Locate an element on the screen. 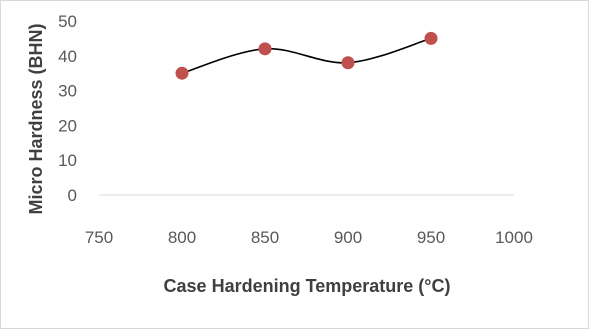 This screenshot has width=589, height=330. y-tick-label: 50 is located at coordinates (67, 21).